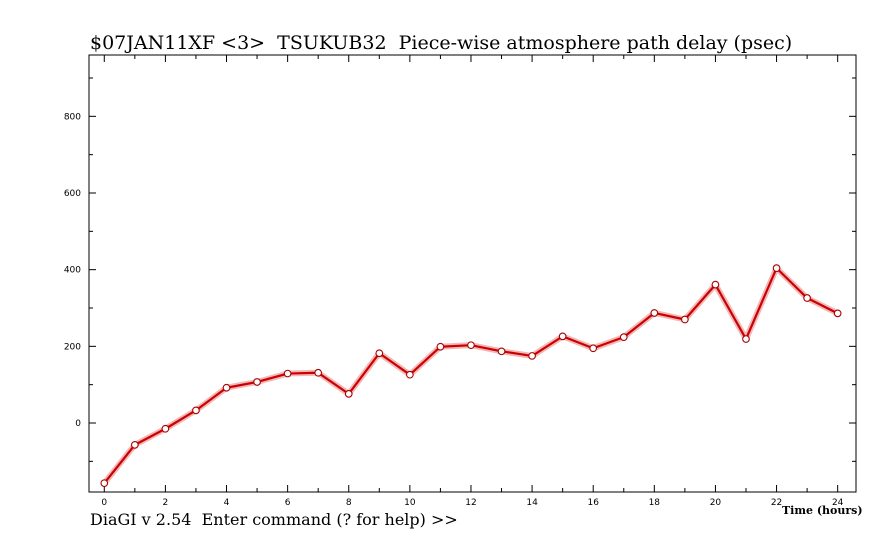  What do you see at coordinates (288, 503) in the screenshot?
I see `x-tick-label: 6` at bounding box center [288, 503].